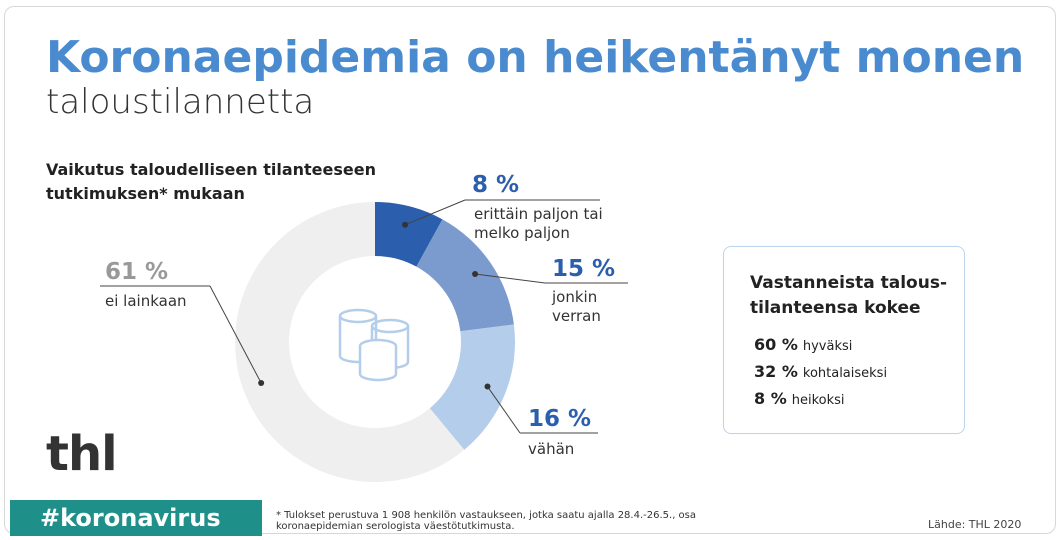 The width and height of the screenshot is (1062, 540). Describe the element at coordinates (848, 295) in the screenshot. I see `info-title: Vastanneista talous-tilanteensa kokee` at that location.